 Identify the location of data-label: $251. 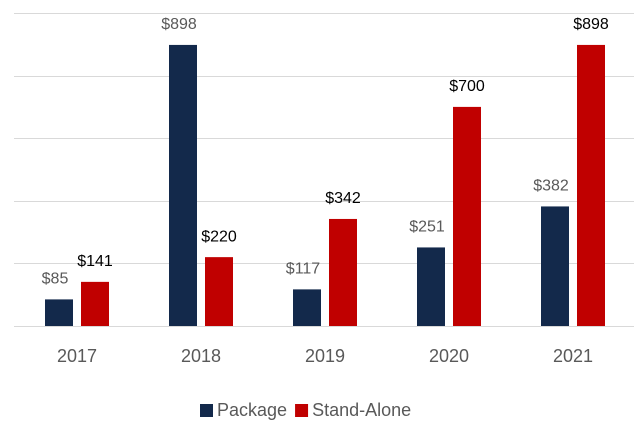
(427, 227).